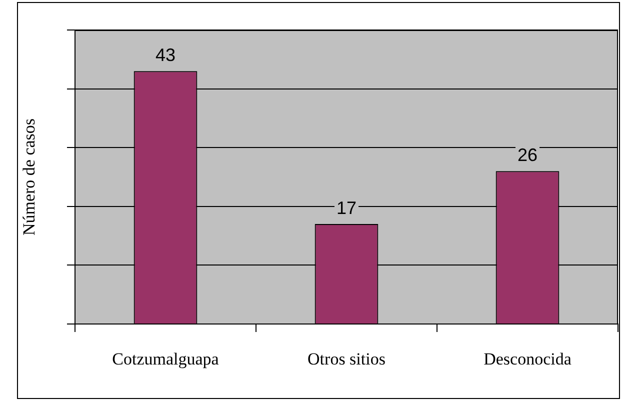 This screenshot has height=401, width=621. What do you see at coordinates (528, 359) in the screenshot?
I see `x-tick-label: Desconocida` at bounding box center [528, 359].